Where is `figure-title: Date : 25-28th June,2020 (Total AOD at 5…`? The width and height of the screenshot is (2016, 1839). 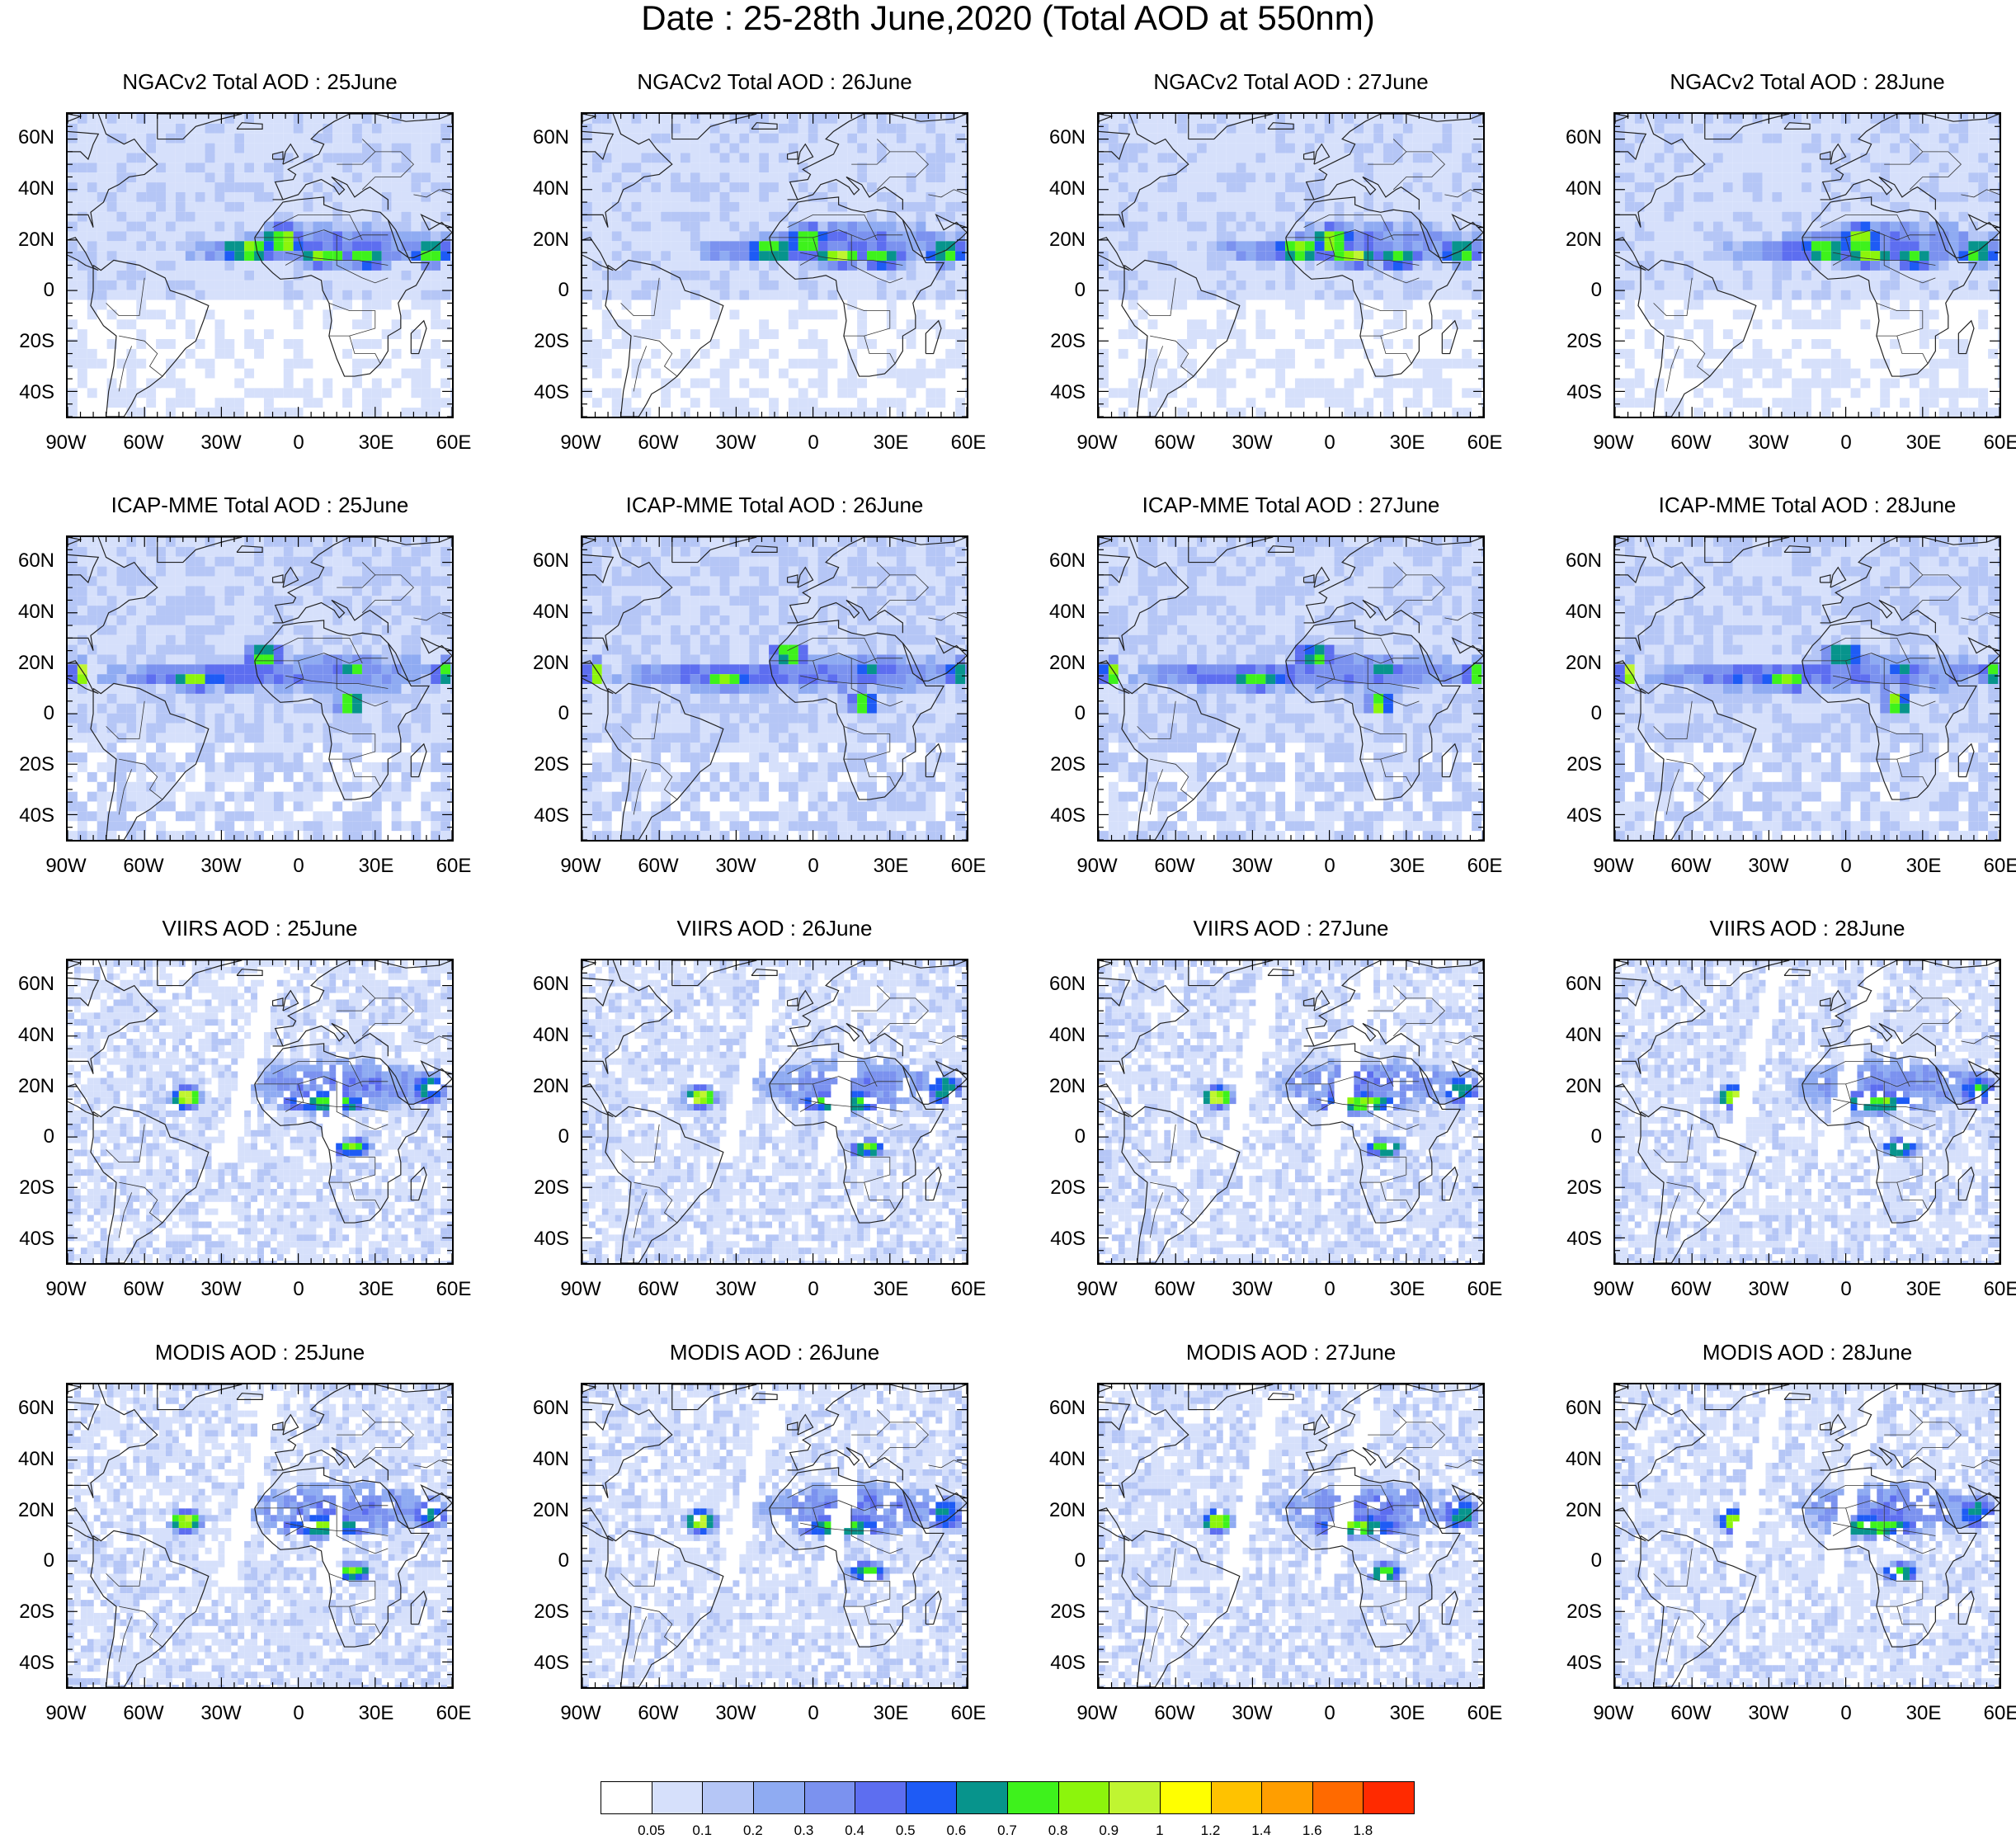 figure-title: Date : 25-28th June,2020 (Total AOD at 5… is located at coordinates (1008, 18).